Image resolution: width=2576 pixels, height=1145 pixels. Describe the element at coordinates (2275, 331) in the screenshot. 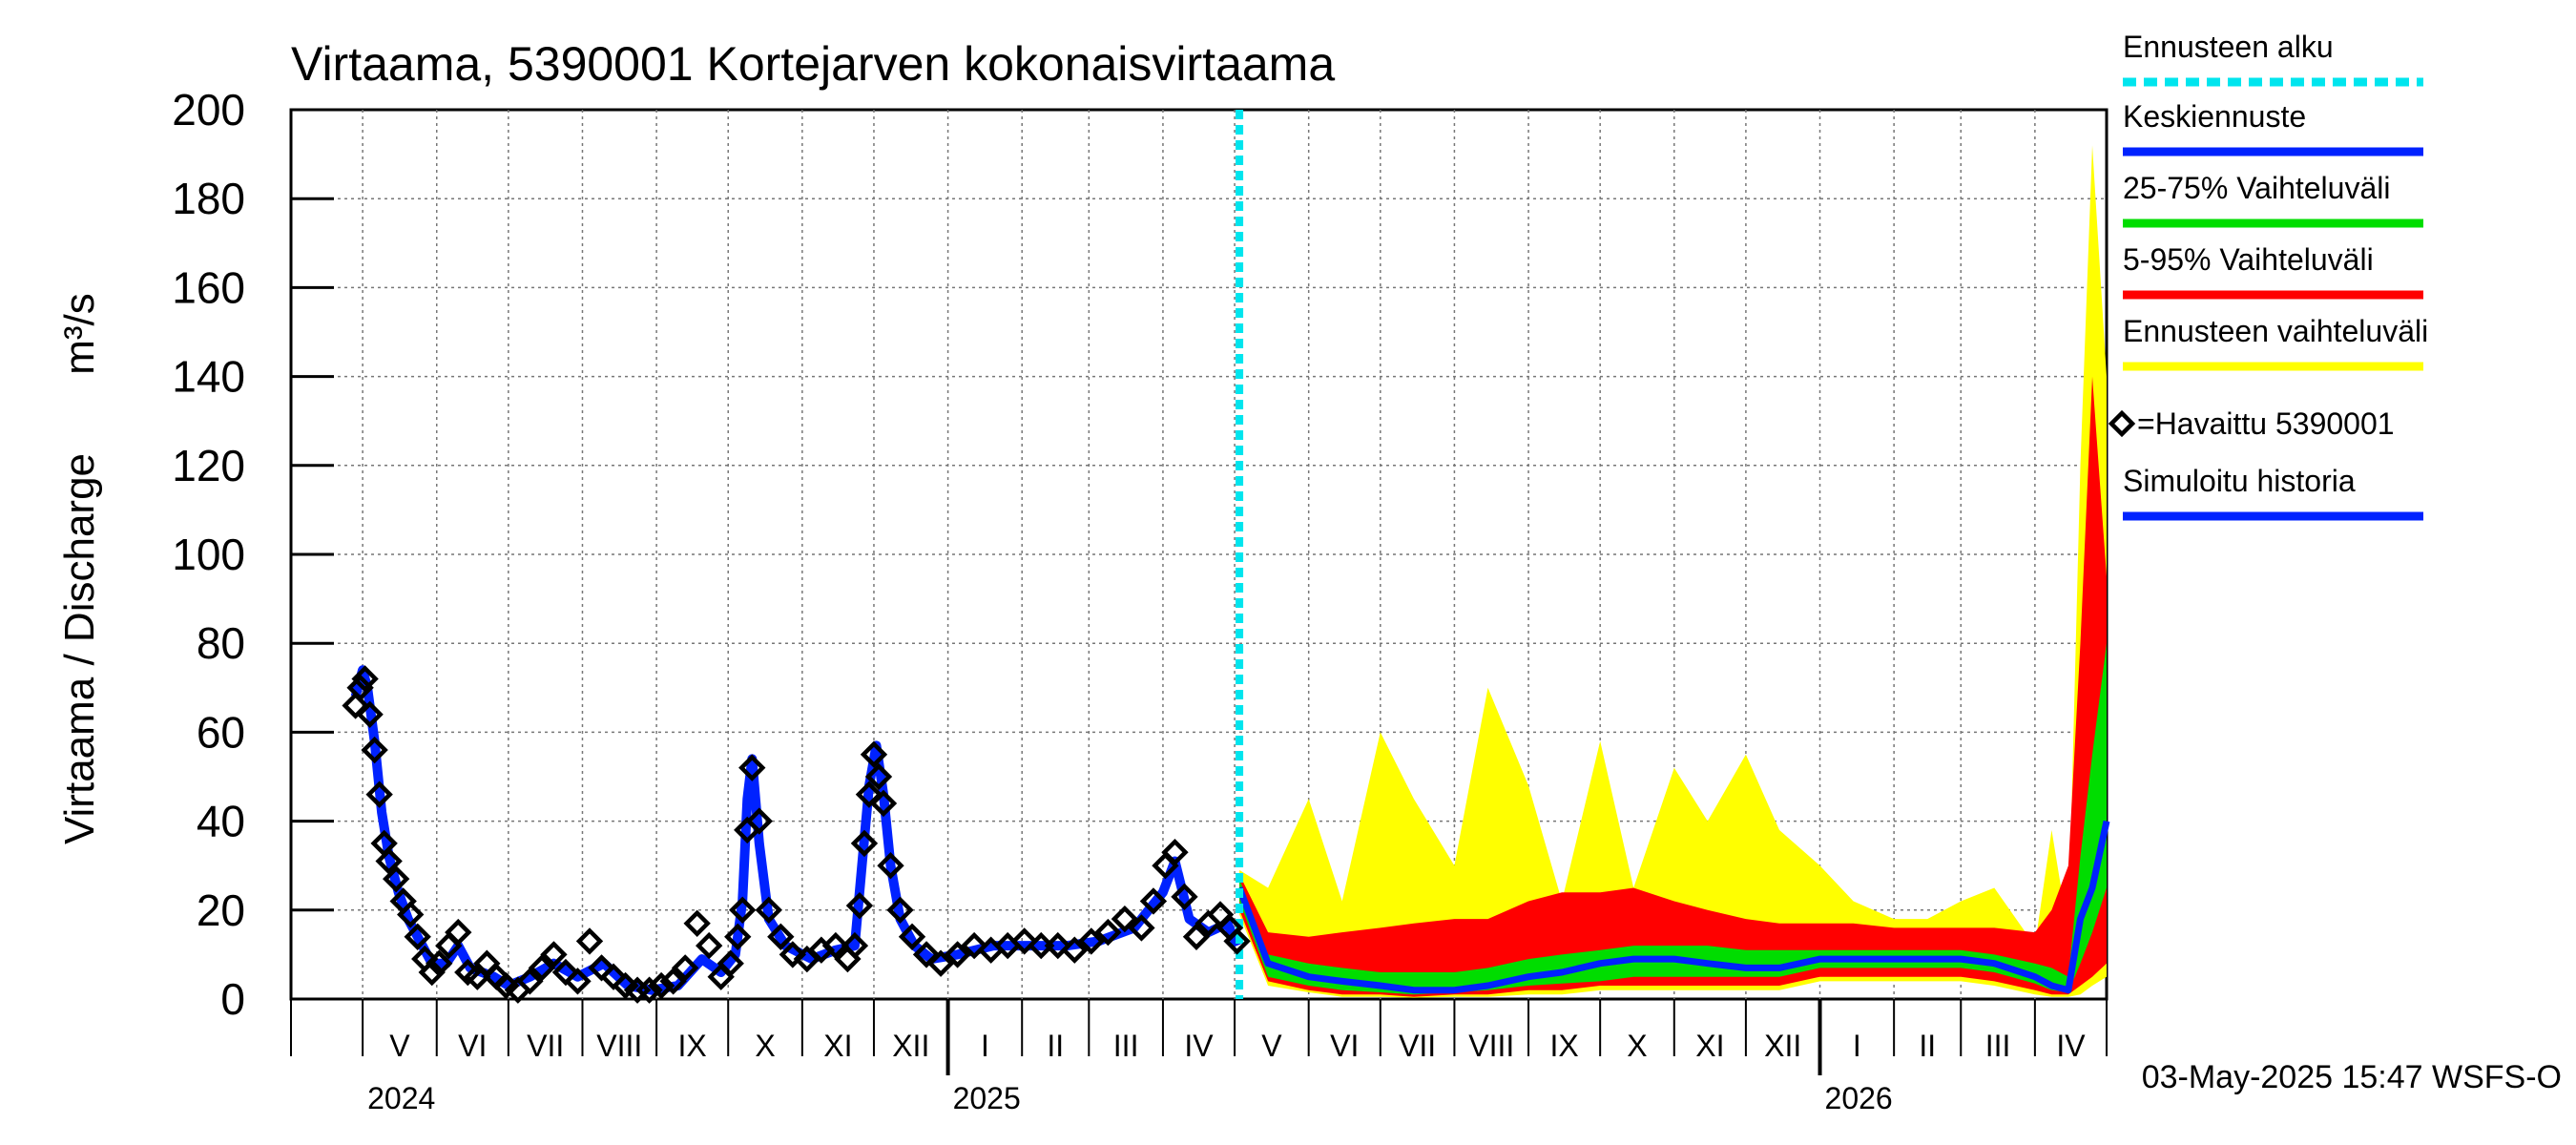

I see `legend-label: Ennusteen vaihteluväli` at that location.